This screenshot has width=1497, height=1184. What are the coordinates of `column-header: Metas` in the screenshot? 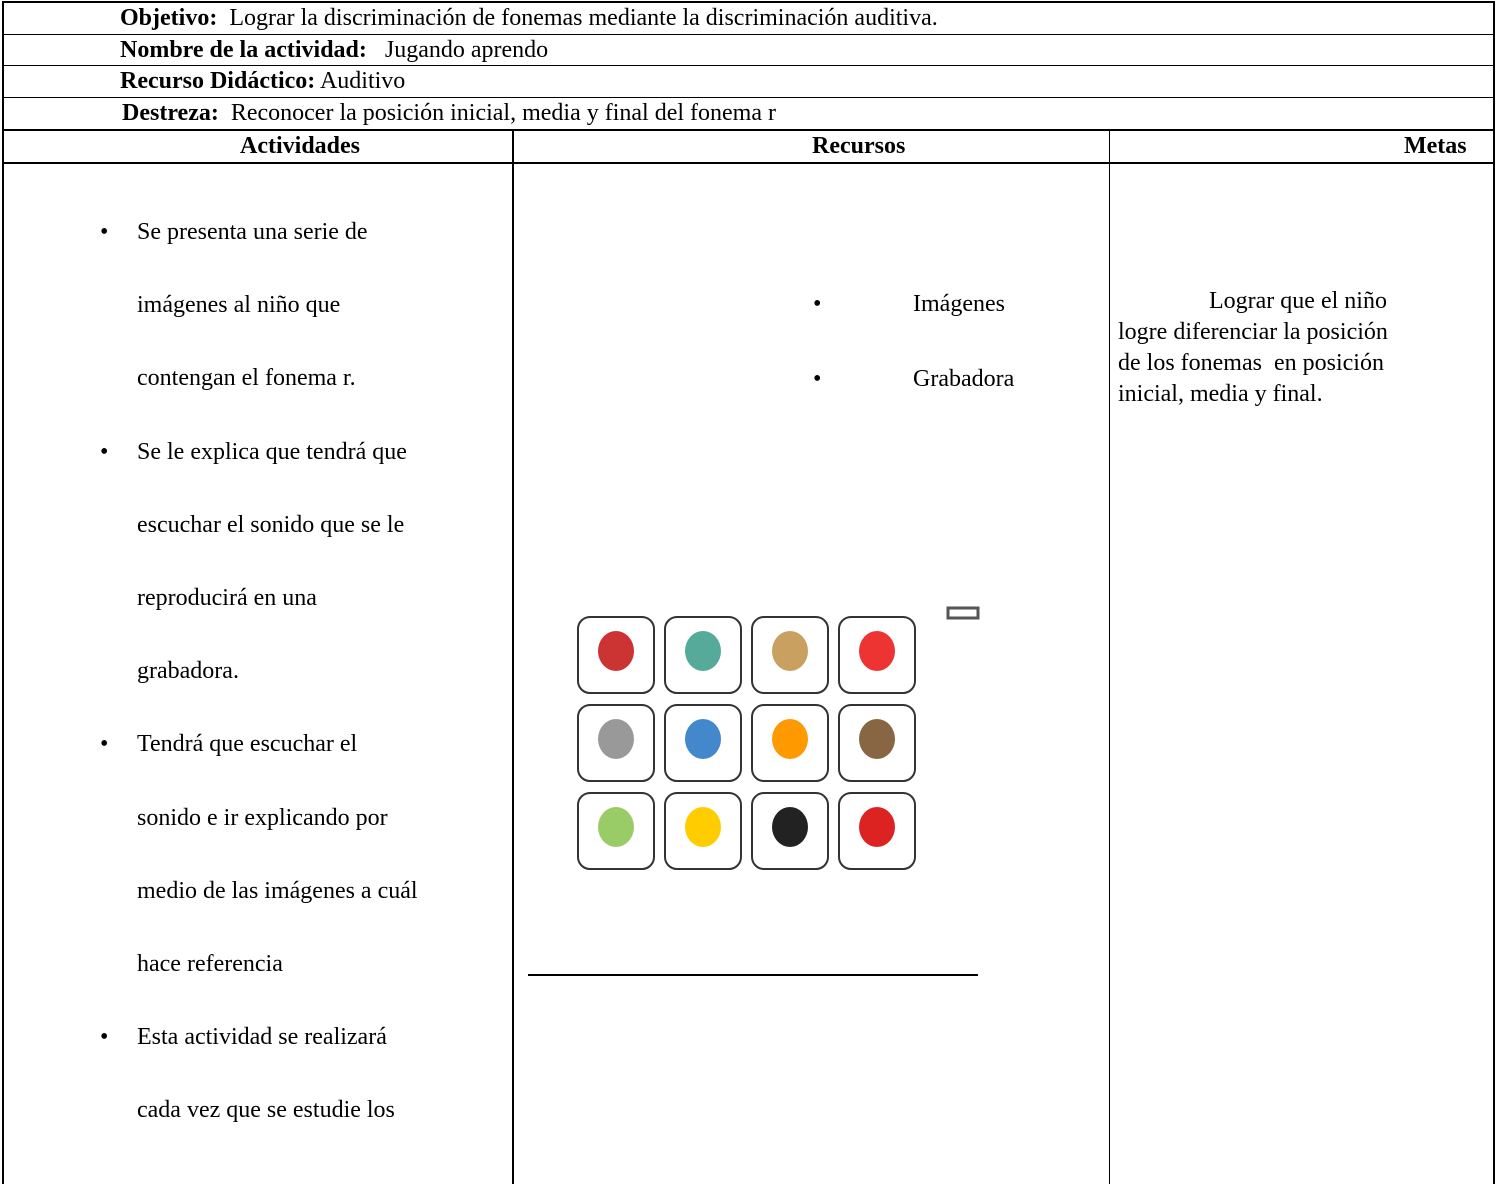 It's located at (1435, 146).